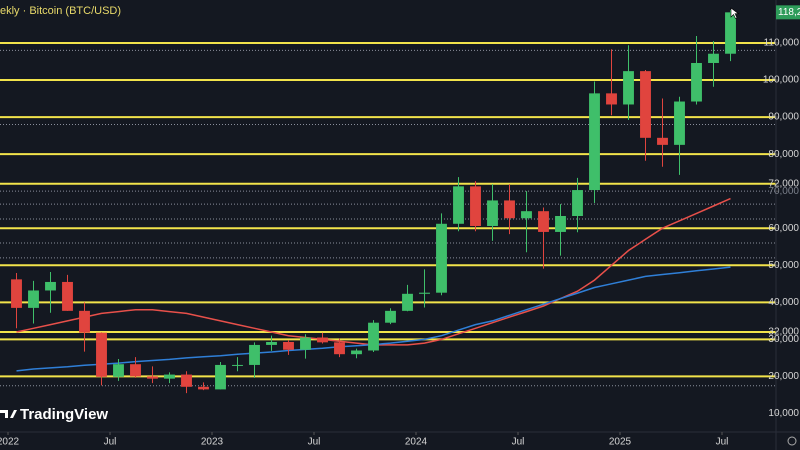 Image resolution: width=800 pixels, height=450 pixels. I want to click on x-tick-label: 2022, so click(10, 442).